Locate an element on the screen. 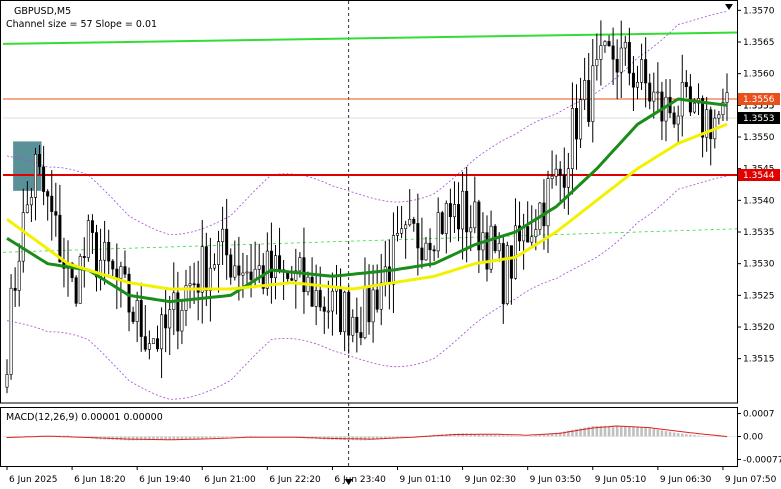  macd-panel is located at coordinates (370, 433).